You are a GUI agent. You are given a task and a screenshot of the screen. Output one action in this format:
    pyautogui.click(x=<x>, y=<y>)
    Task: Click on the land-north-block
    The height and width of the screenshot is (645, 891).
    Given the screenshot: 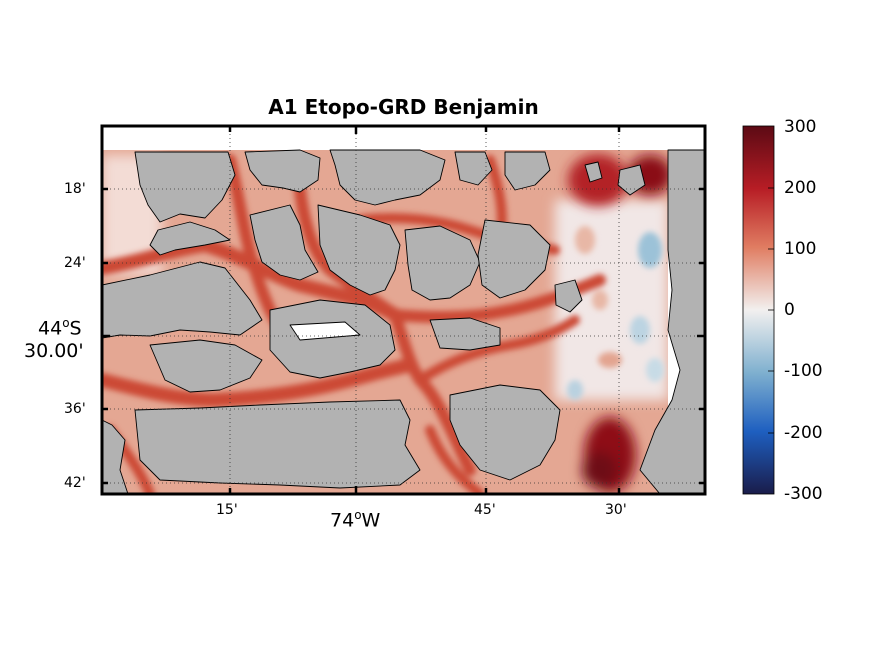 What is the action you would take?
    pyautogui.click(x=282, y=171)
    